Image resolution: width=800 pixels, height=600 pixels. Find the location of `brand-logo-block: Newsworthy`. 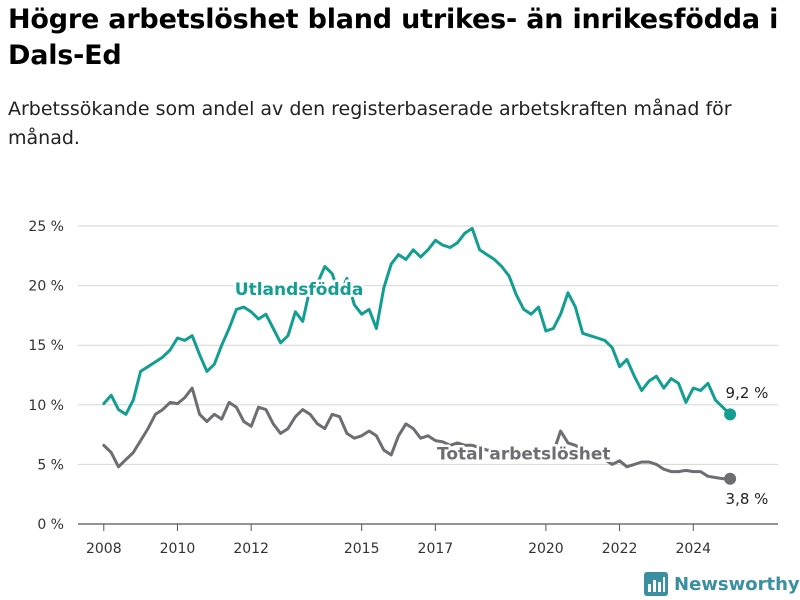

brand-logo-block: Newsworthy is located at coordinates (722, 584).